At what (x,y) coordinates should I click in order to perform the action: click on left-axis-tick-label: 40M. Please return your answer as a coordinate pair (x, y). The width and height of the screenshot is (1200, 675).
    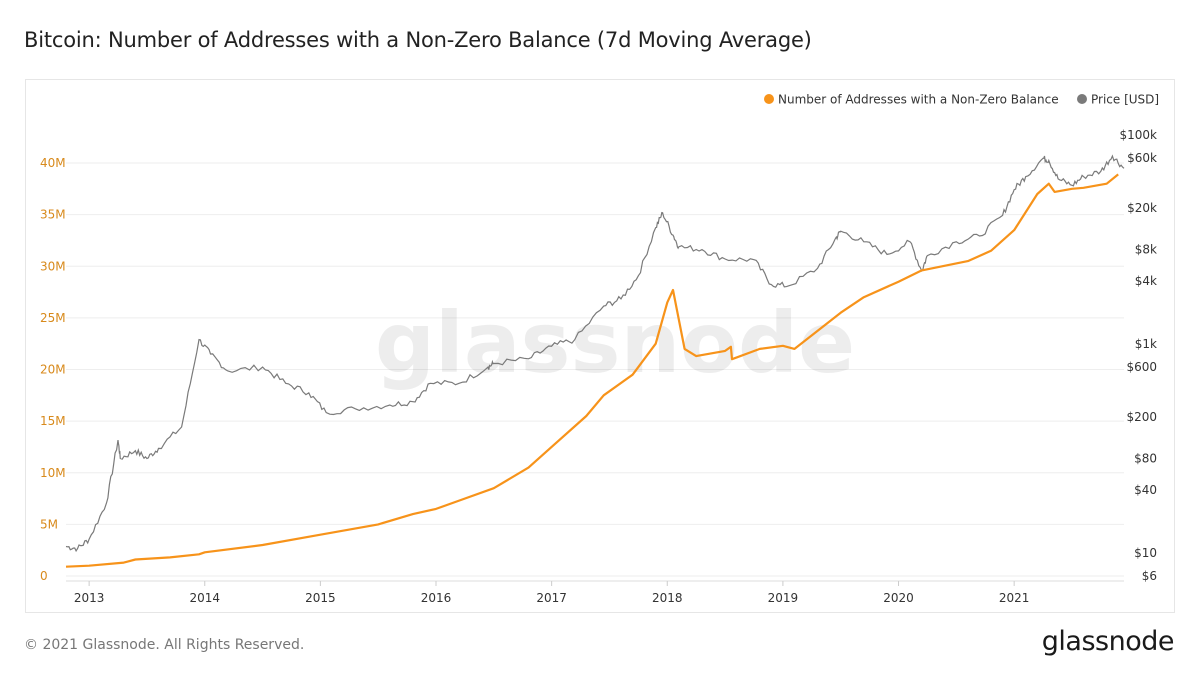
    Looking at the image, I should click on (53, 163).